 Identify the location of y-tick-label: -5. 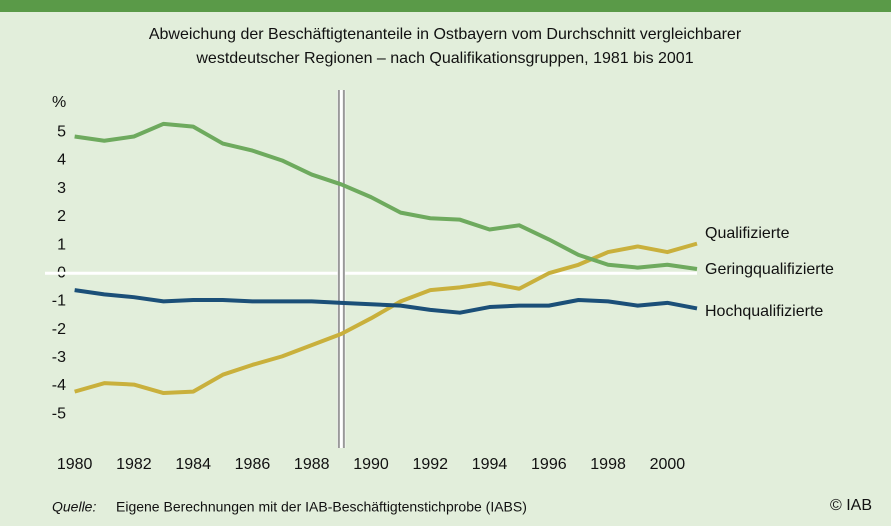
(59, 413).